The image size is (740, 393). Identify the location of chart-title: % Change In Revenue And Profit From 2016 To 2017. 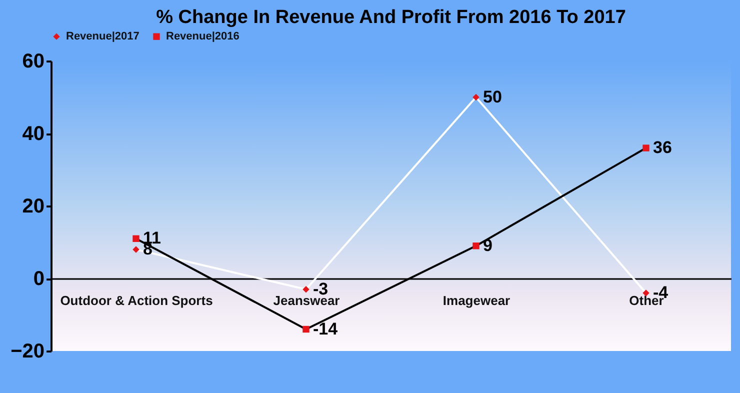
(391, 17).